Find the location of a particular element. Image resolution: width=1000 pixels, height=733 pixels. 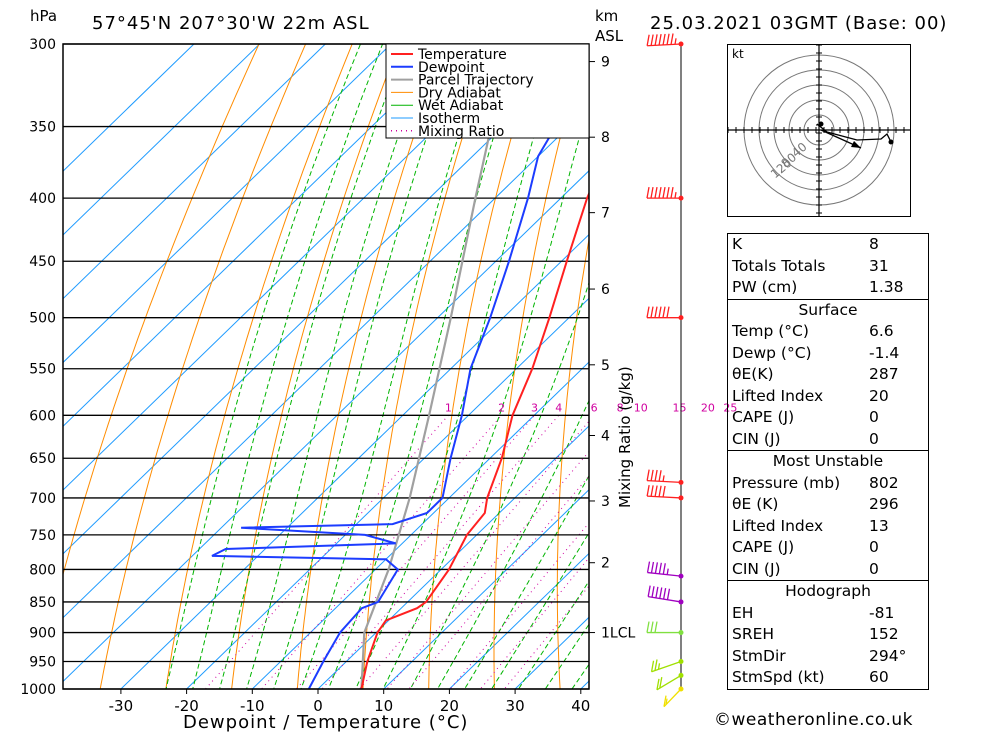

temperature-tick-label: 30 is located at coordinates (515, 706).